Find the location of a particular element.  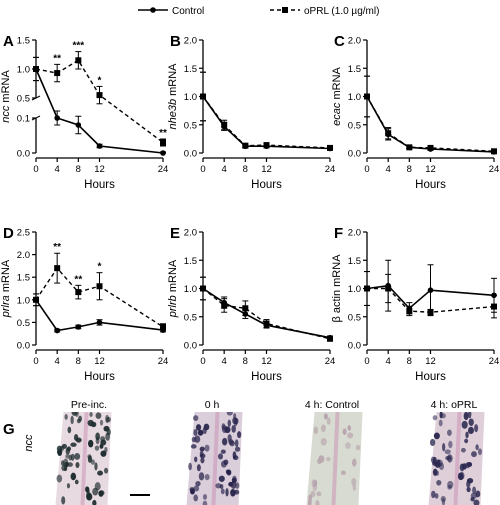

y-axis-label: prlrb mRNA is located at coordinates (173, 288).